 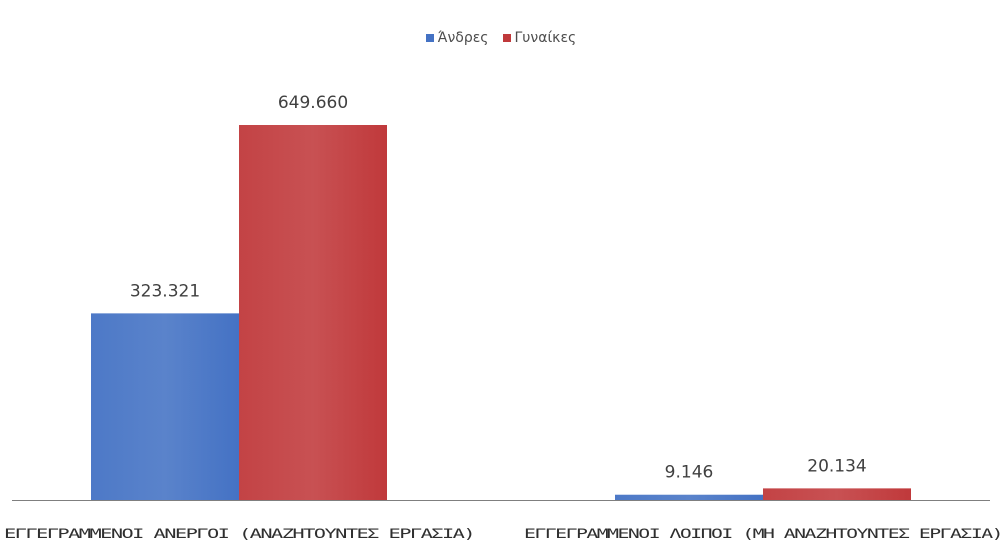 I want to click on value-label-women-1: 20.134, so click(x=836, y=466).